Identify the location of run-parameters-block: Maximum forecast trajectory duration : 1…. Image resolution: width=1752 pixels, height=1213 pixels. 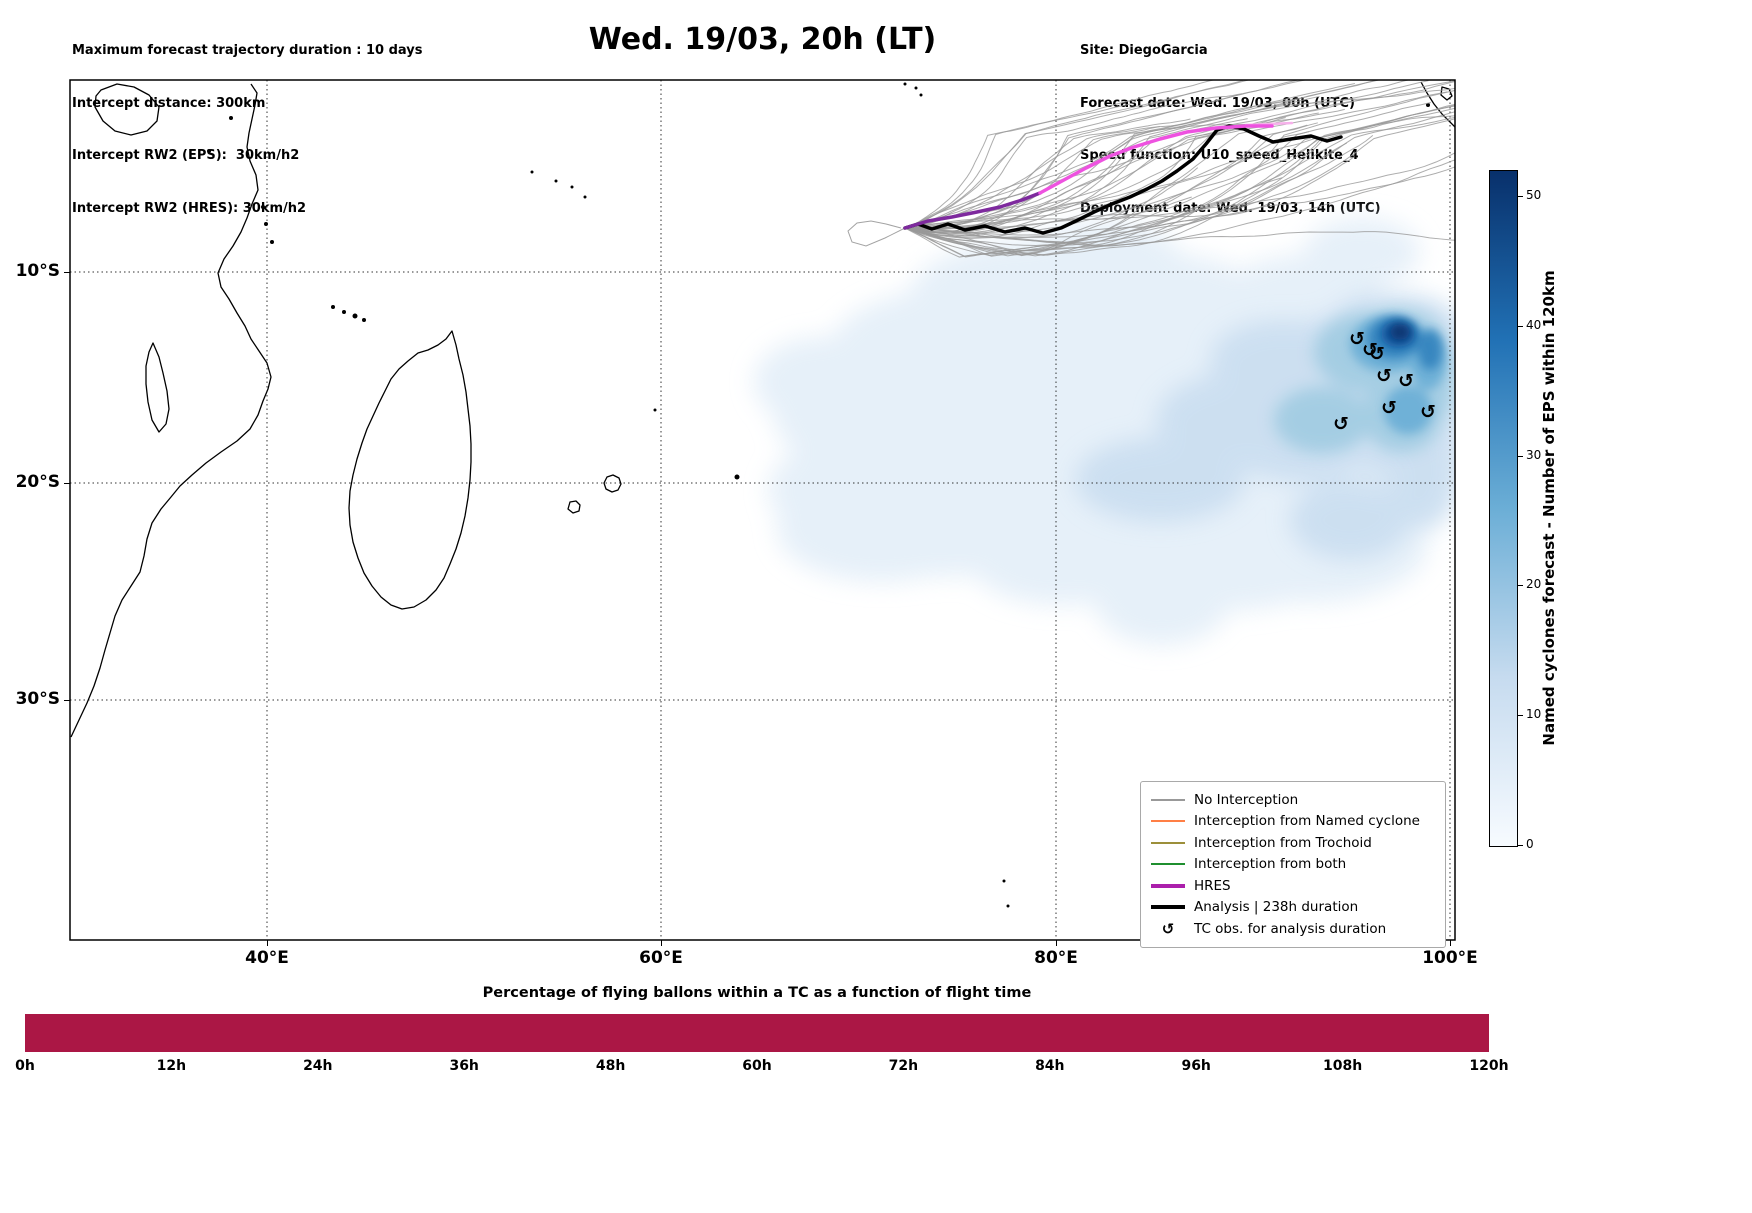
(247, 129).